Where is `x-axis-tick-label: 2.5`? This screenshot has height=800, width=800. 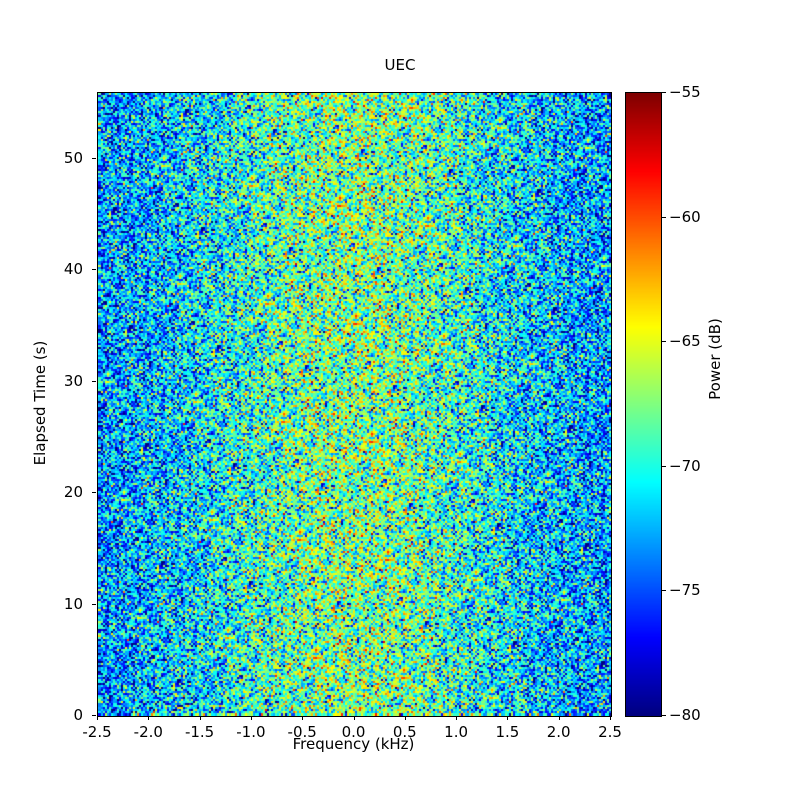
x-axis-tick-label: 2.5 is located at coordinates (610, 732).